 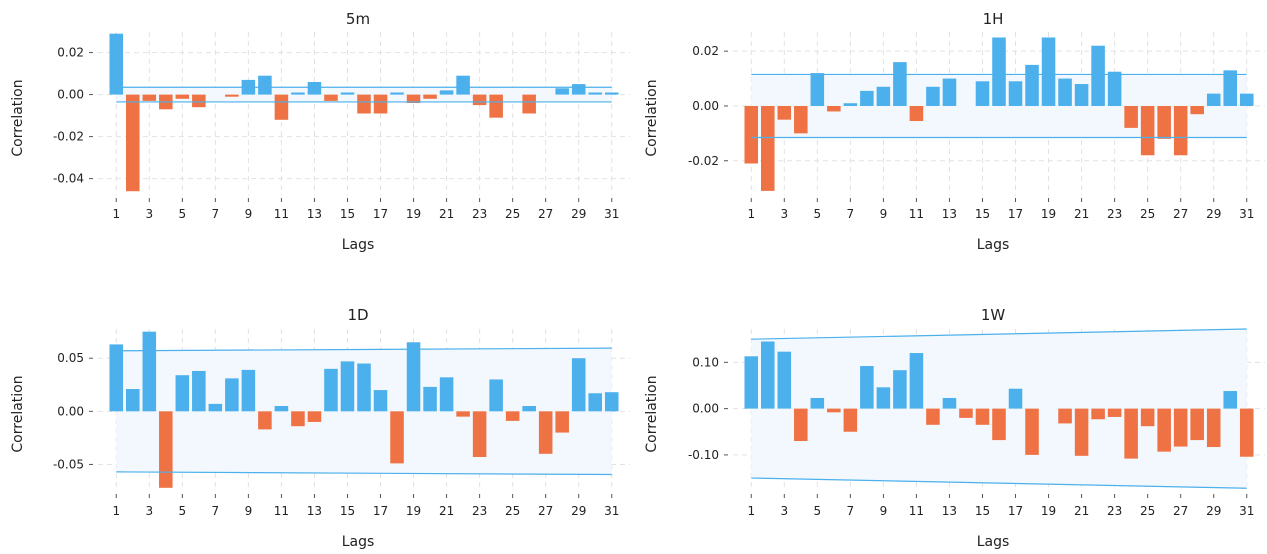 What do you see at coordinates (116, 214) in the screenshot?
I see `x-tick-label: 1` at bounding box center [116, 214].